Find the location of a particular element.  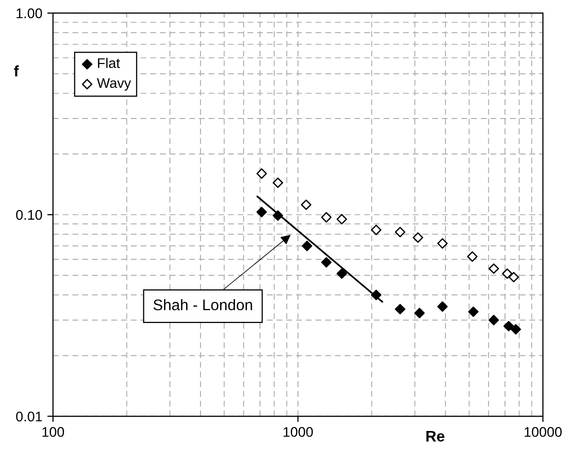

y-axis-title: f is located at coordinates (16, 70).